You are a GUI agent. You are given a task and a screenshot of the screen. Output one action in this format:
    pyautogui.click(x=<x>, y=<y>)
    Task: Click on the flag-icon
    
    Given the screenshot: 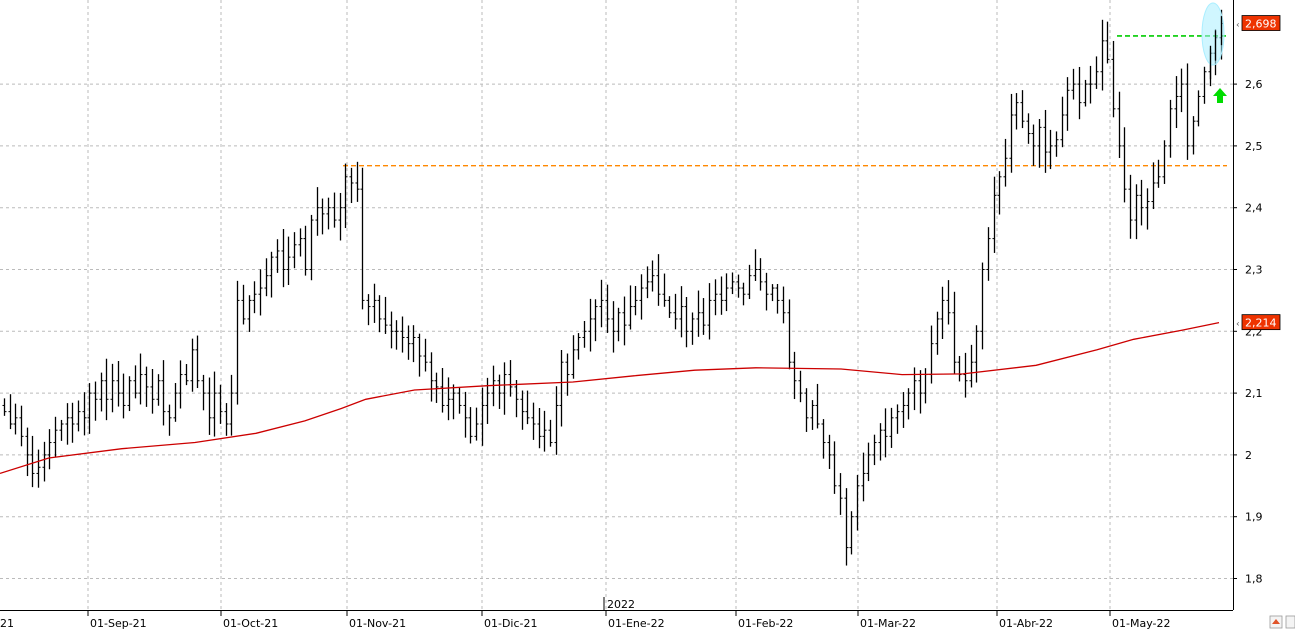 What is the action you would take?
    pyautogui.click(x=1290, y=622)
    